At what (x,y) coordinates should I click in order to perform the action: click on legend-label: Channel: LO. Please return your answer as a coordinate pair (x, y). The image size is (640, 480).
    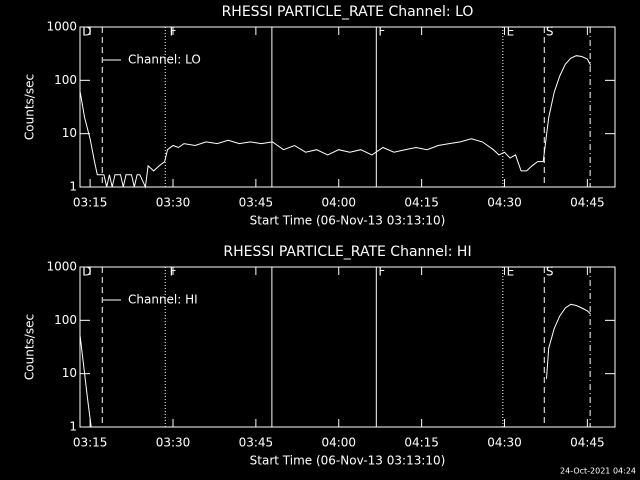
    Looking at the image, I should click on (164, 60).